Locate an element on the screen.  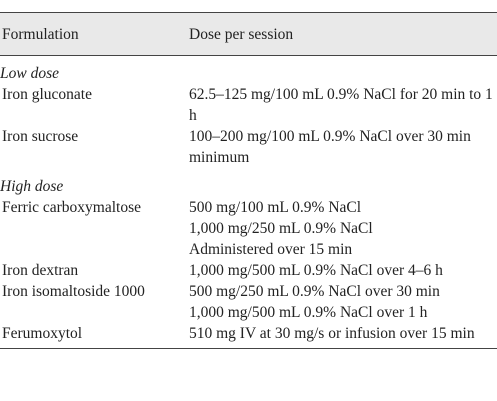
section-row: High dose is located at coordinates (248, 182).